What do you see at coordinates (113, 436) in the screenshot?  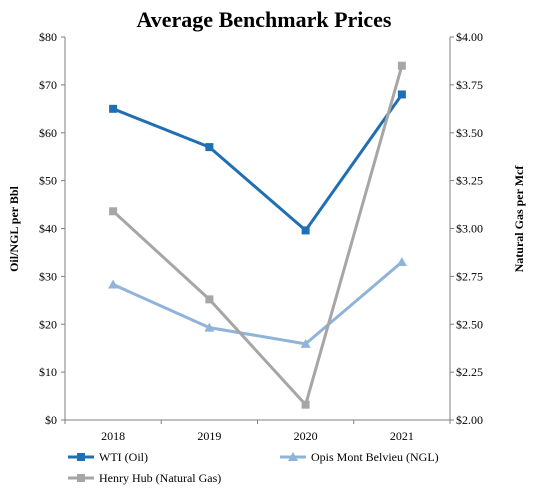 I see `x-tick-label: 2018` at bounding box center [113, 436].